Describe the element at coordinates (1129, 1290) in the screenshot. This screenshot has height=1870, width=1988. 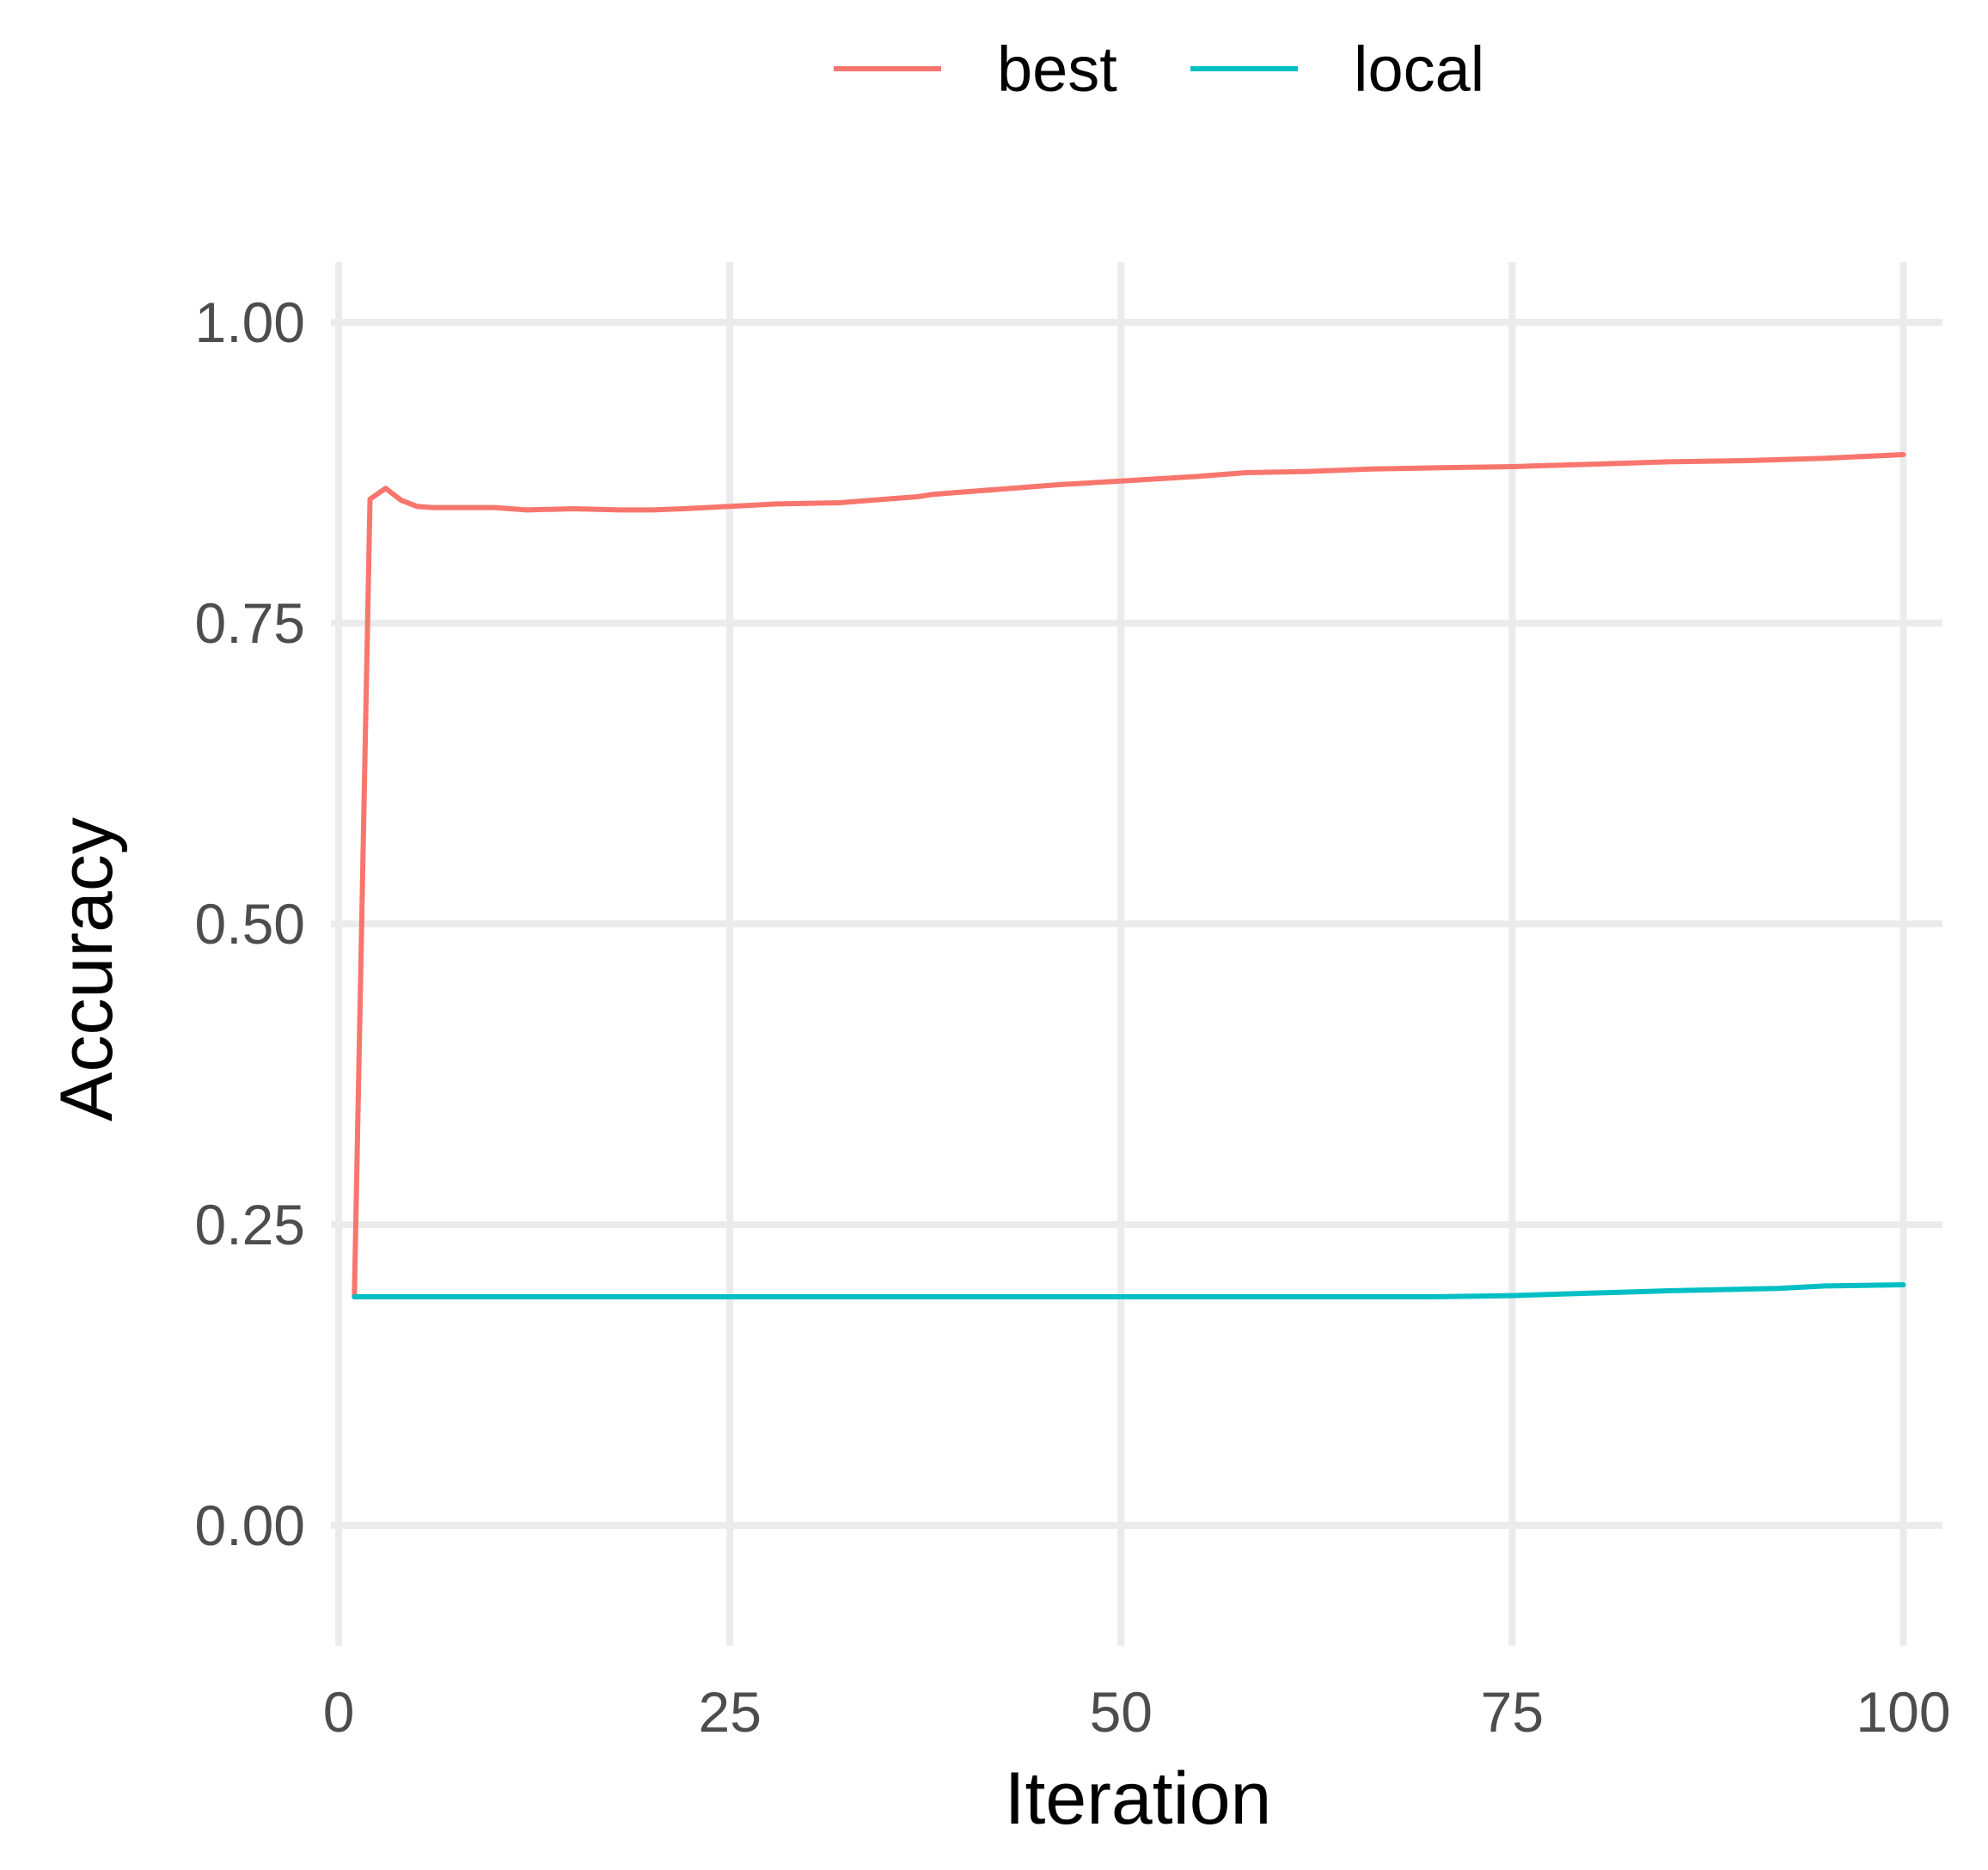
I see `series-line-local` at that location.